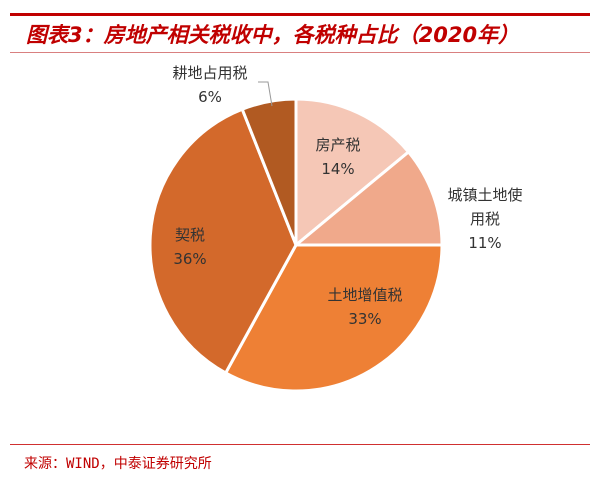 The height and width of the screenshot is (479, 600). I want to click on slice-value-label: 11%, so click(484, 243).